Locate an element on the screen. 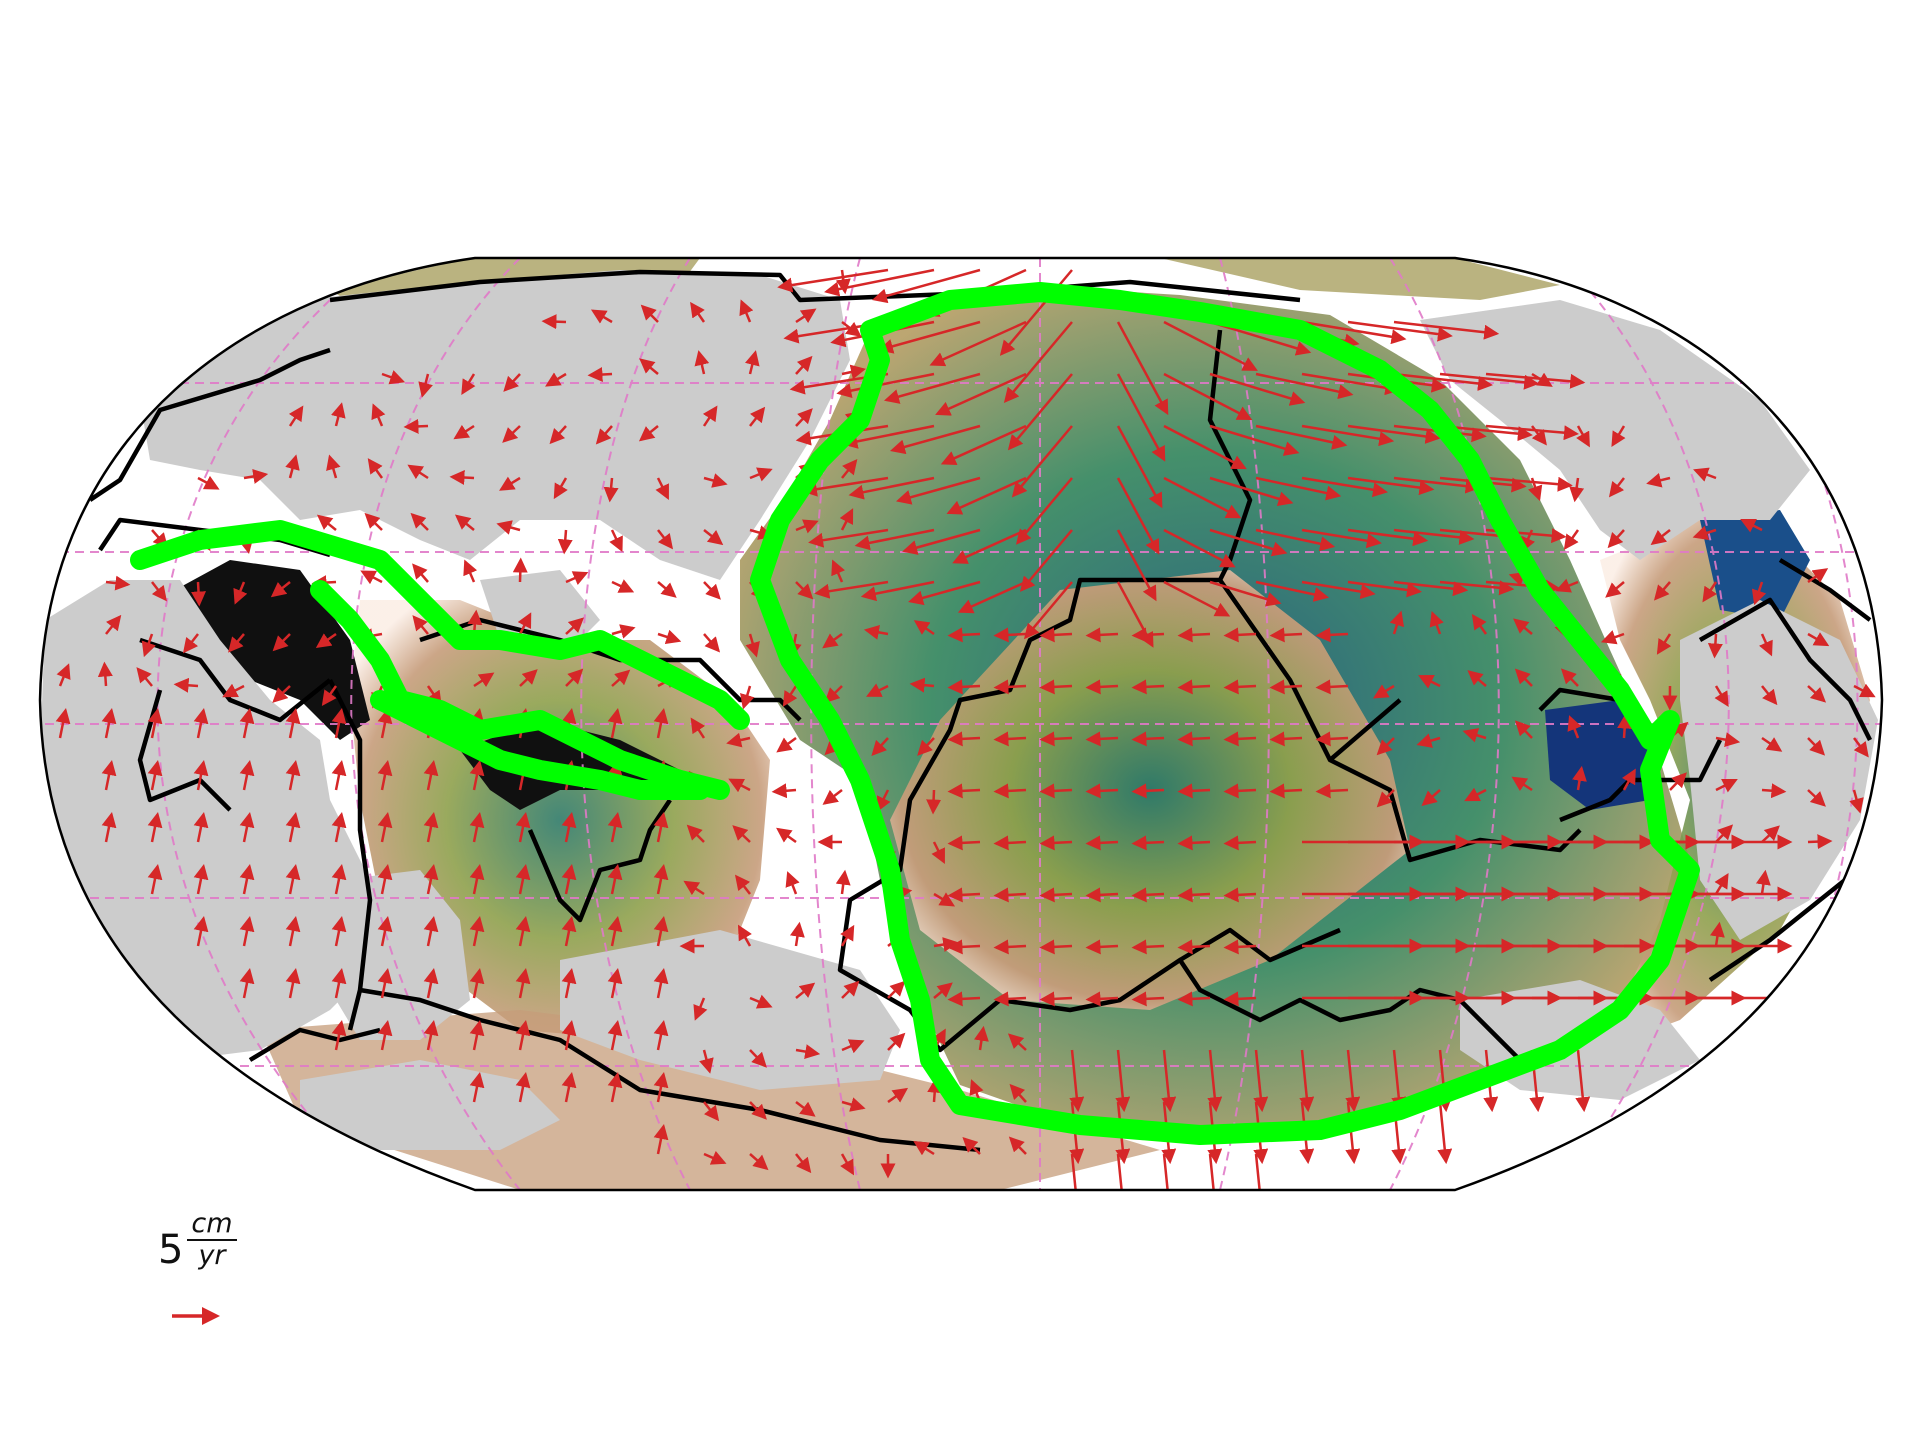 The height and width of the screenshot is (1440, 1920). legend-unit-denominator: yr is located at coordinates (212, 1255).